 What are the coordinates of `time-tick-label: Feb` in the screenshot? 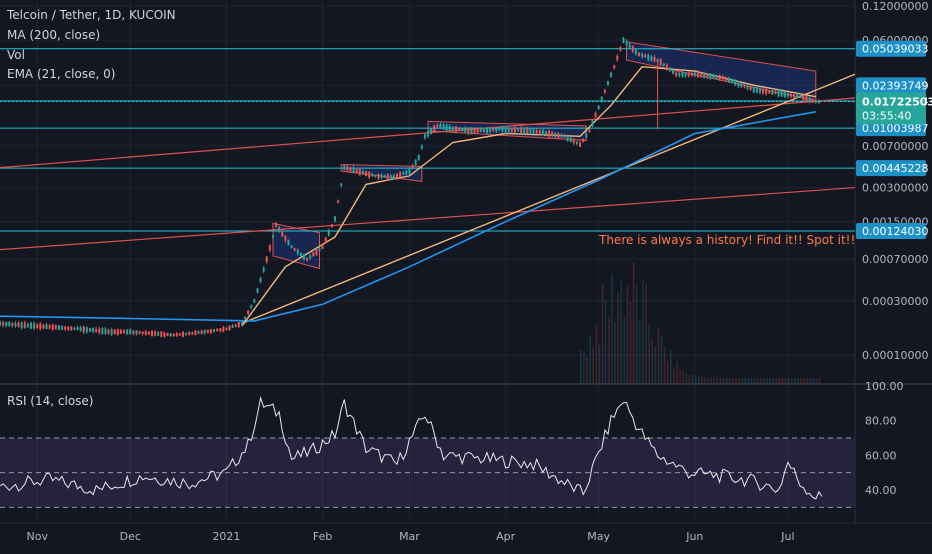 It's located at (322, 536).